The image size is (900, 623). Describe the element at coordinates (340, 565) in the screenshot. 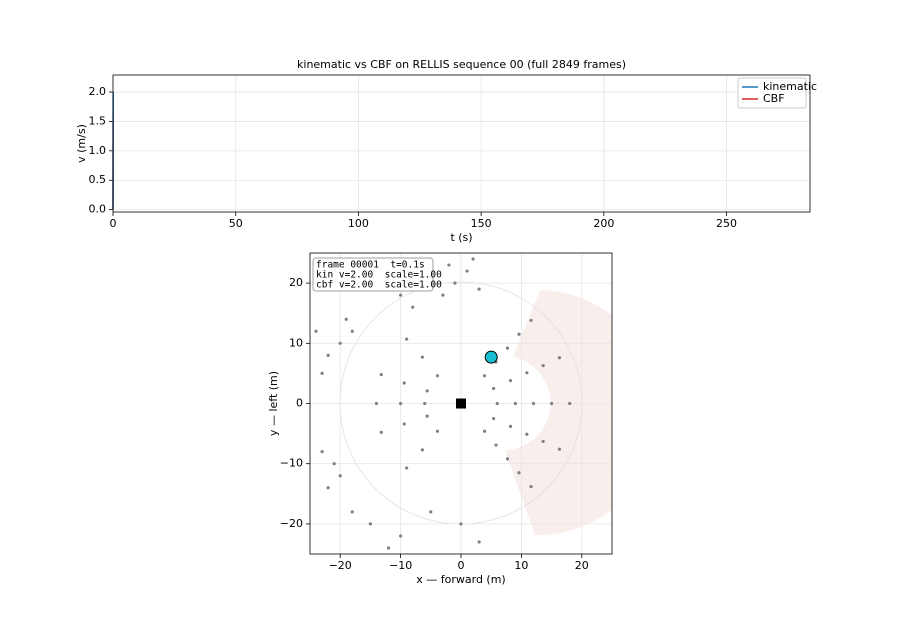

I see `x-tick-label: −20` at that location.